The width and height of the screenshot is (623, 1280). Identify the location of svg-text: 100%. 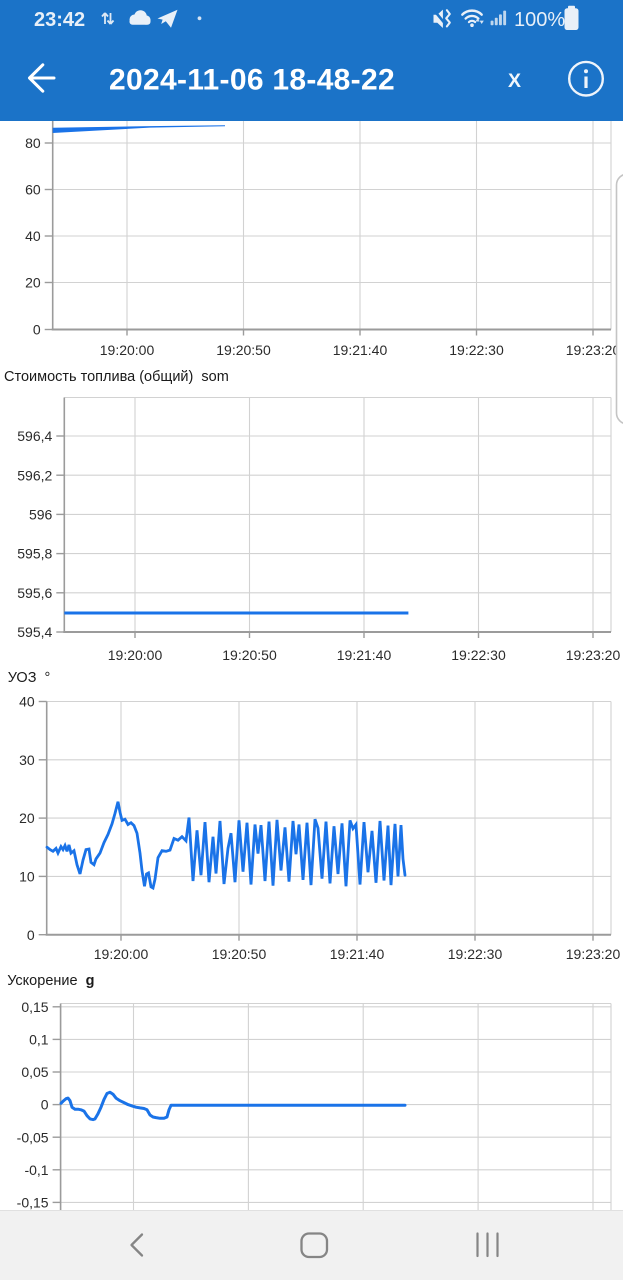
(539, 20).